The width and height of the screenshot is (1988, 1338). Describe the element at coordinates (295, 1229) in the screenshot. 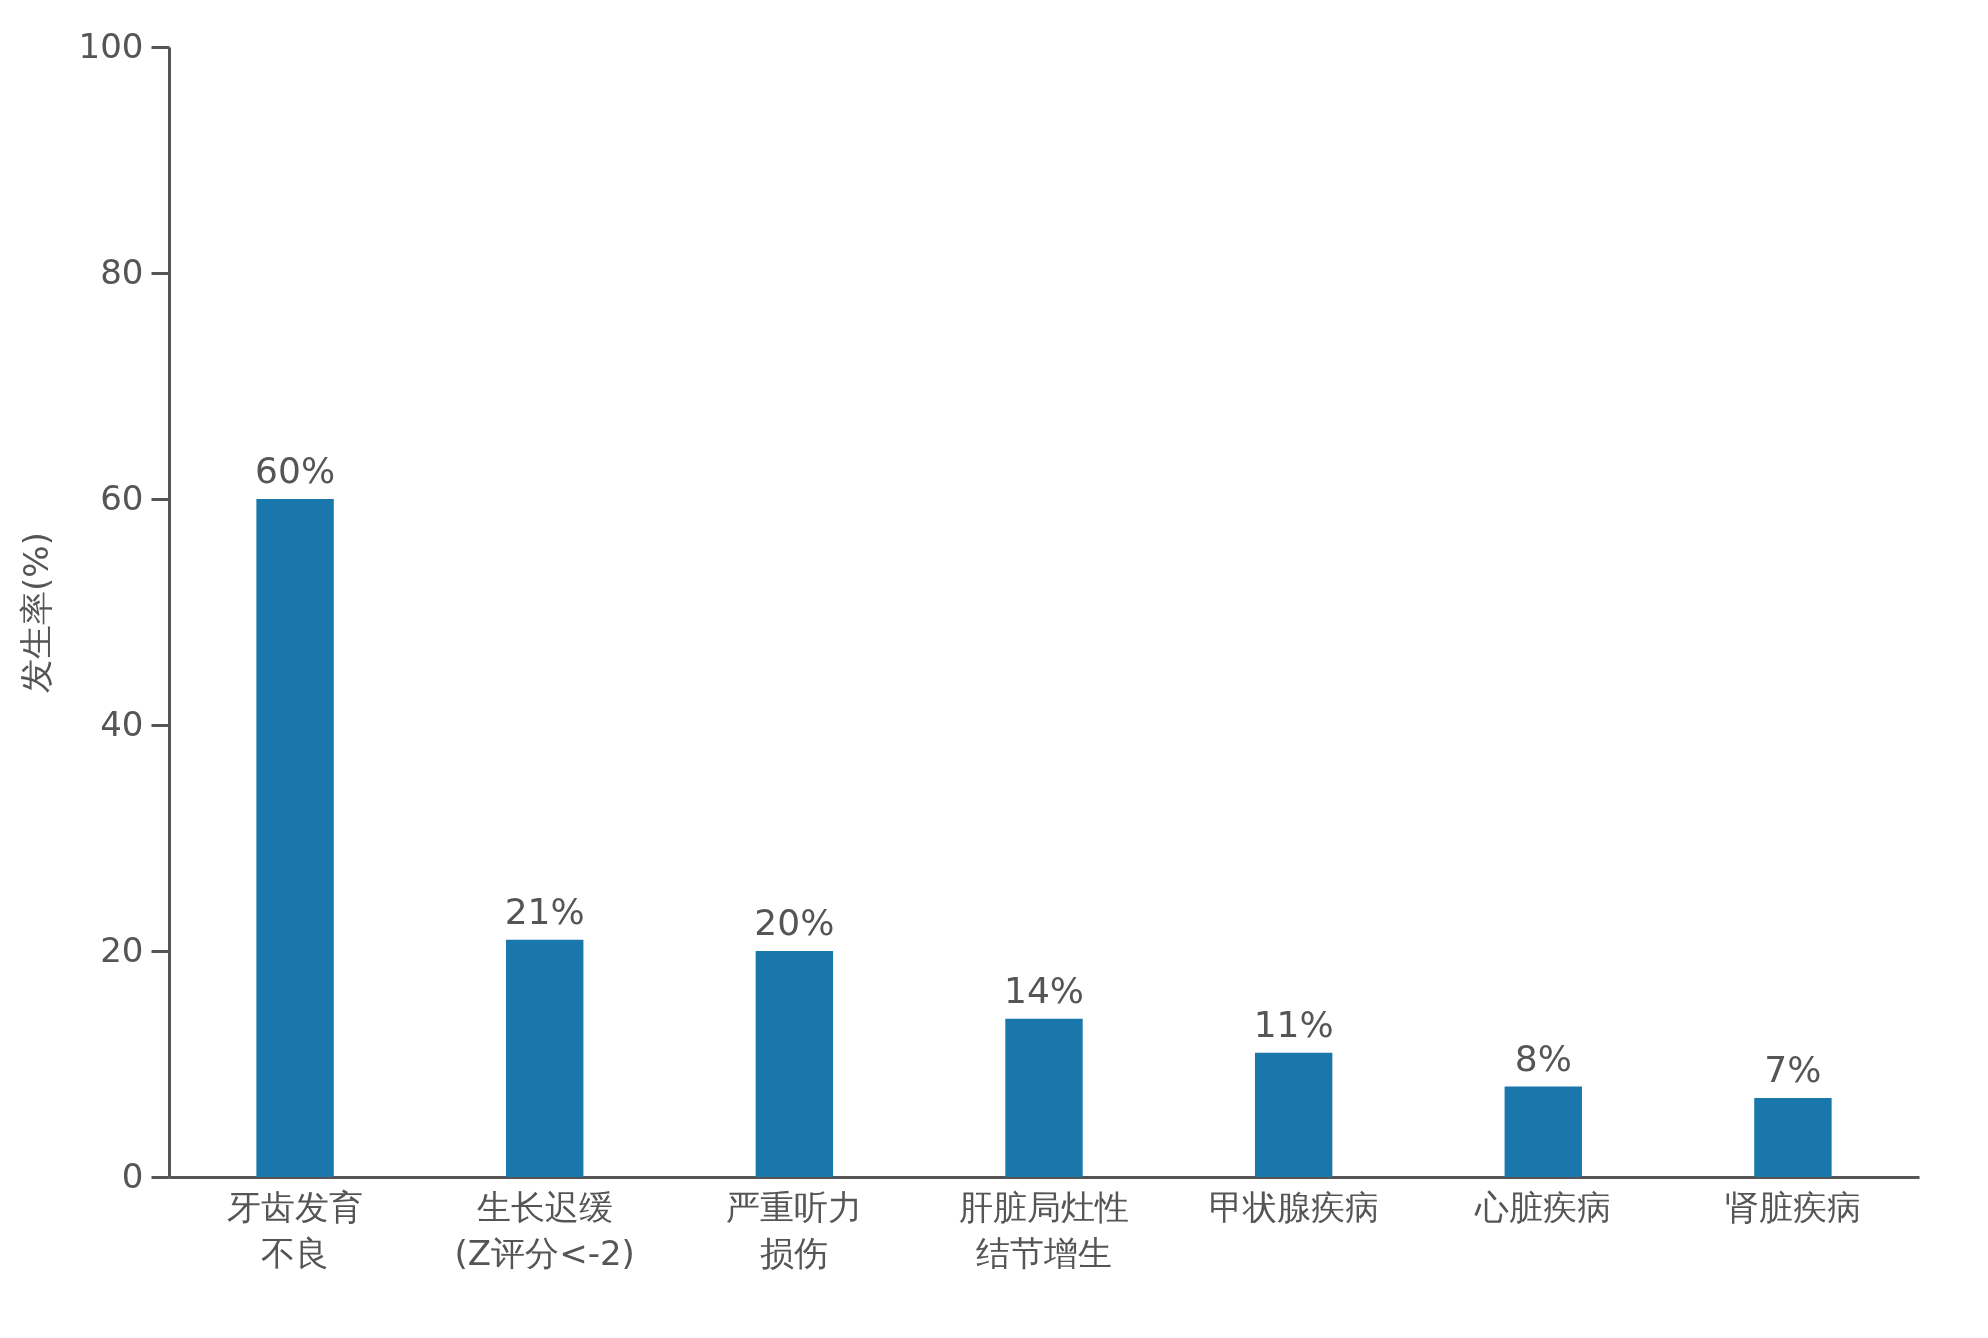

I see `x-tick-label: 牙齿发育不良` at that location.